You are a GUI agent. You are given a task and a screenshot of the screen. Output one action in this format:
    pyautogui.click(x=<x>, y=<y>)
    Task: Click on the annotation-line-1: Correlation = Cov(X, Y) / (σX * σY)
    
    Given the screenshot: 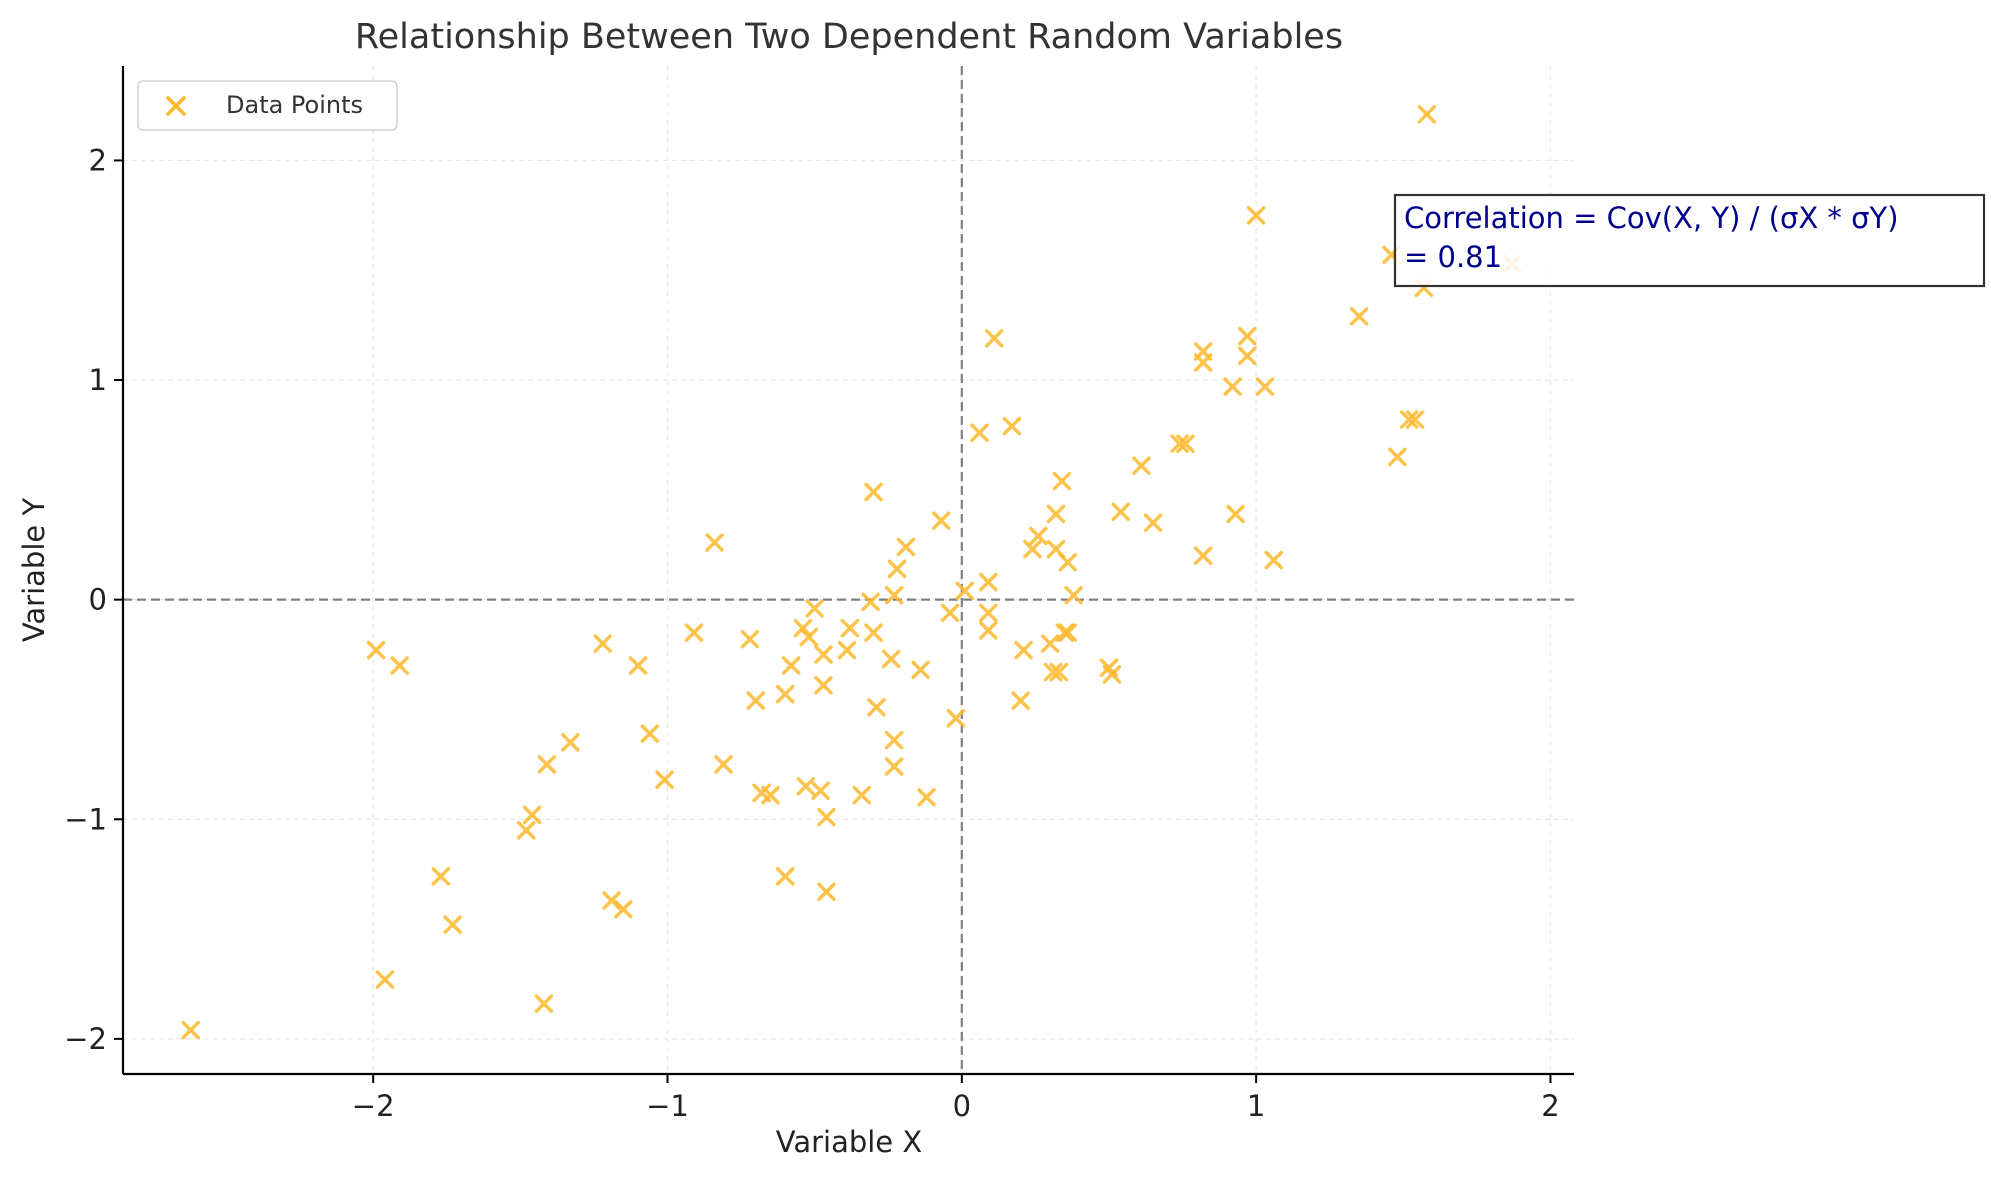 What is the action you would take?
    pyautogui.click(x=1651, y=218)
    